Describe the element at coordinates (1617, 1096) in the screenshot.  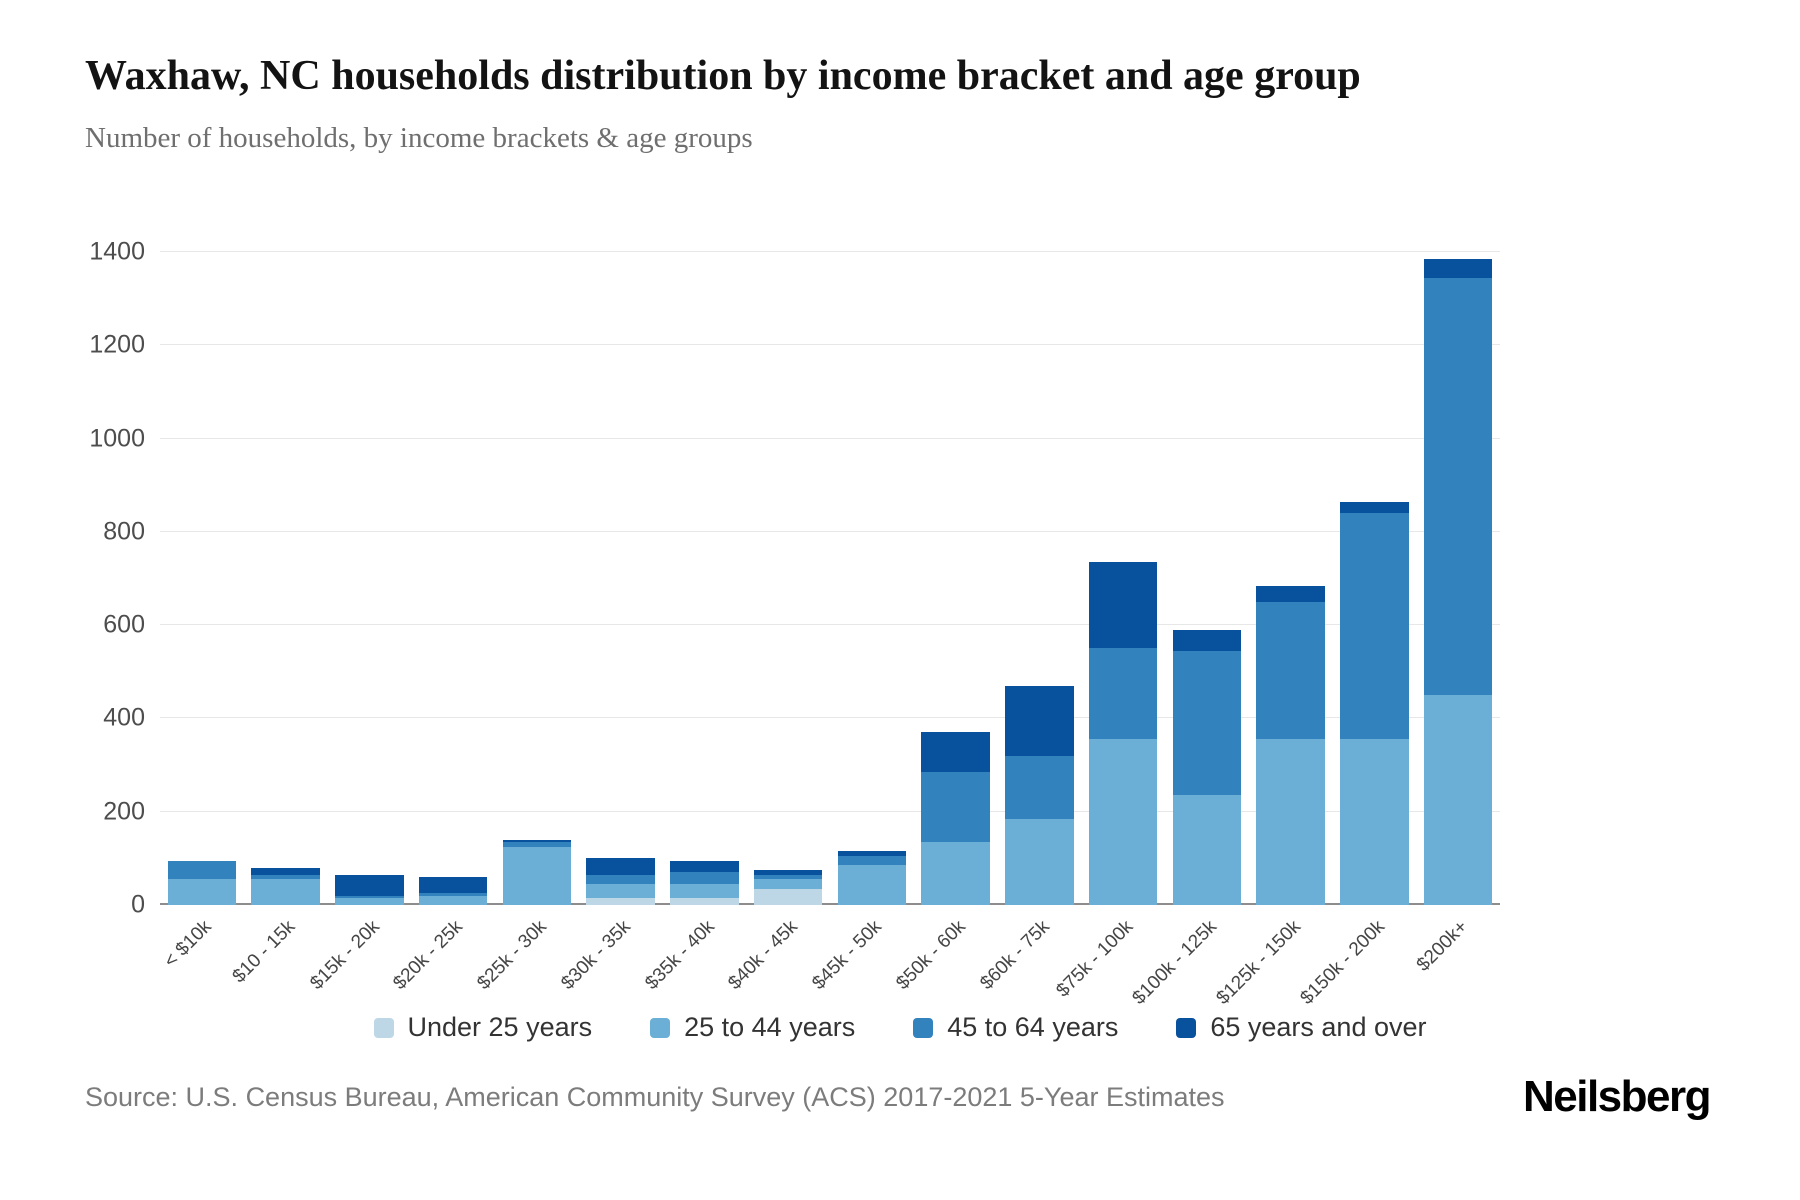
I see `neilsberg-logo: Neilsberg` at that location.